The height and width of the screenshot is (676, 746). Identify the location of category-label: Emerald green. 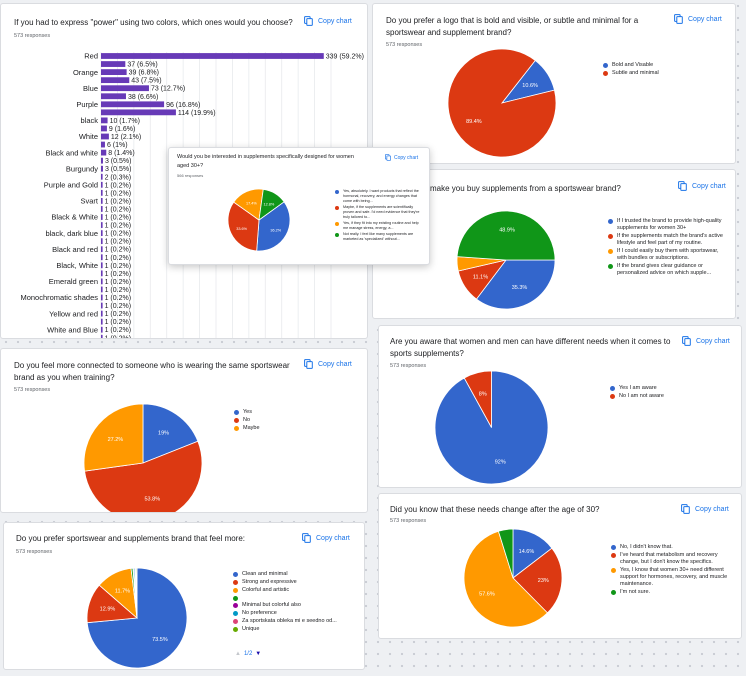
(73, 281).